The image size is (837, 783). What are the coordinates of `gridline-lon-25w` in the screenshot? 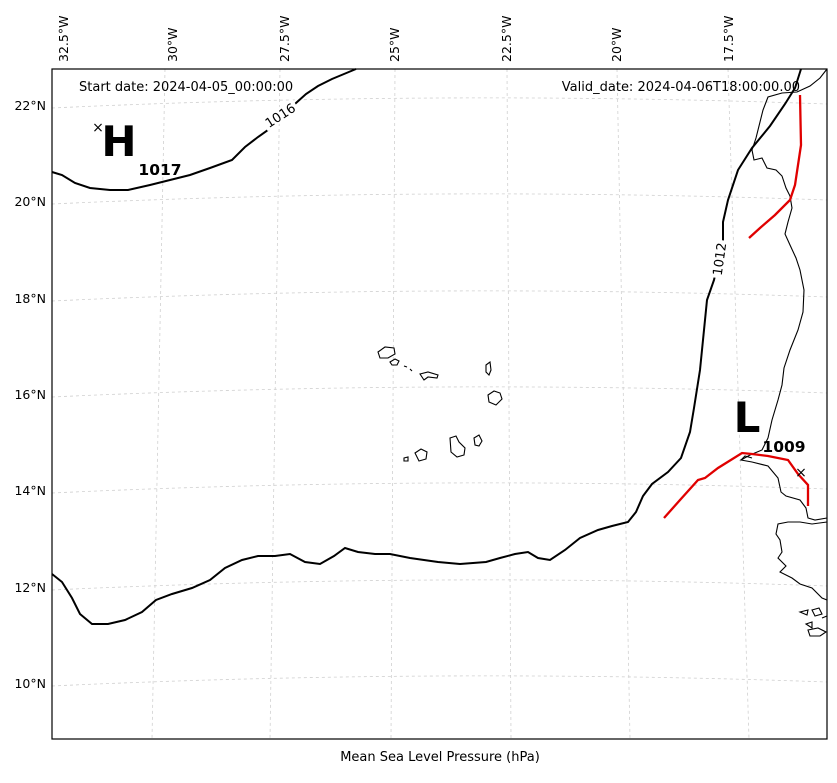 It's located at (393, 404).